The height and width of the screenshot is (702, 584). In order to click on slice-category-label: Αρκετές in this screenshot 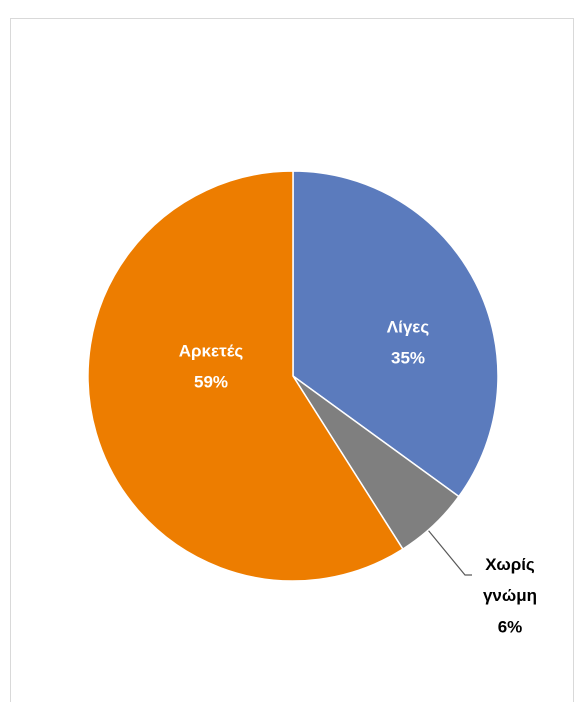, I will do `click(211, 350)`.